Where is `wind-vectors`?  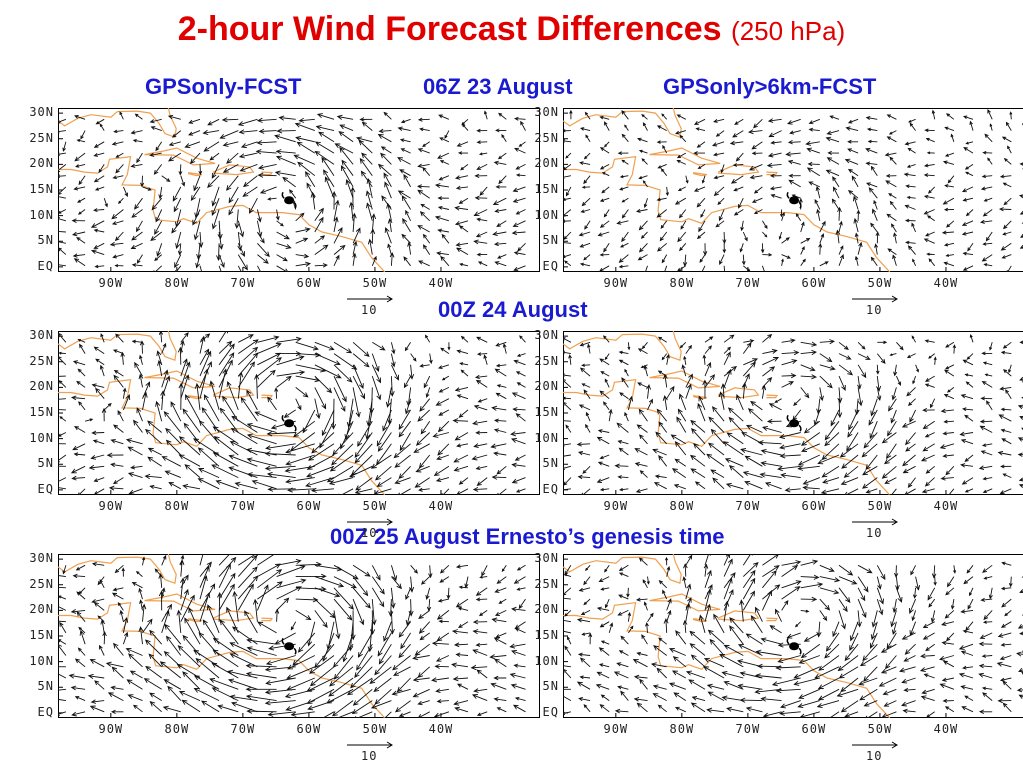
wind-vectors is located at coordinates (292, 636).